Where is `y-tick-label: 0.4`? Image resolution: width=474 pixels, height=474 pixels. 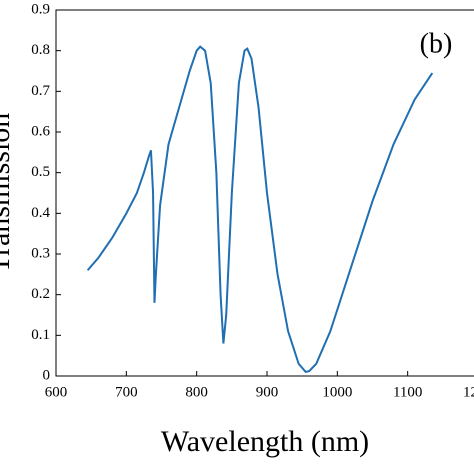
y-tick-label: 0.4 is located at coordinates (40, 213).